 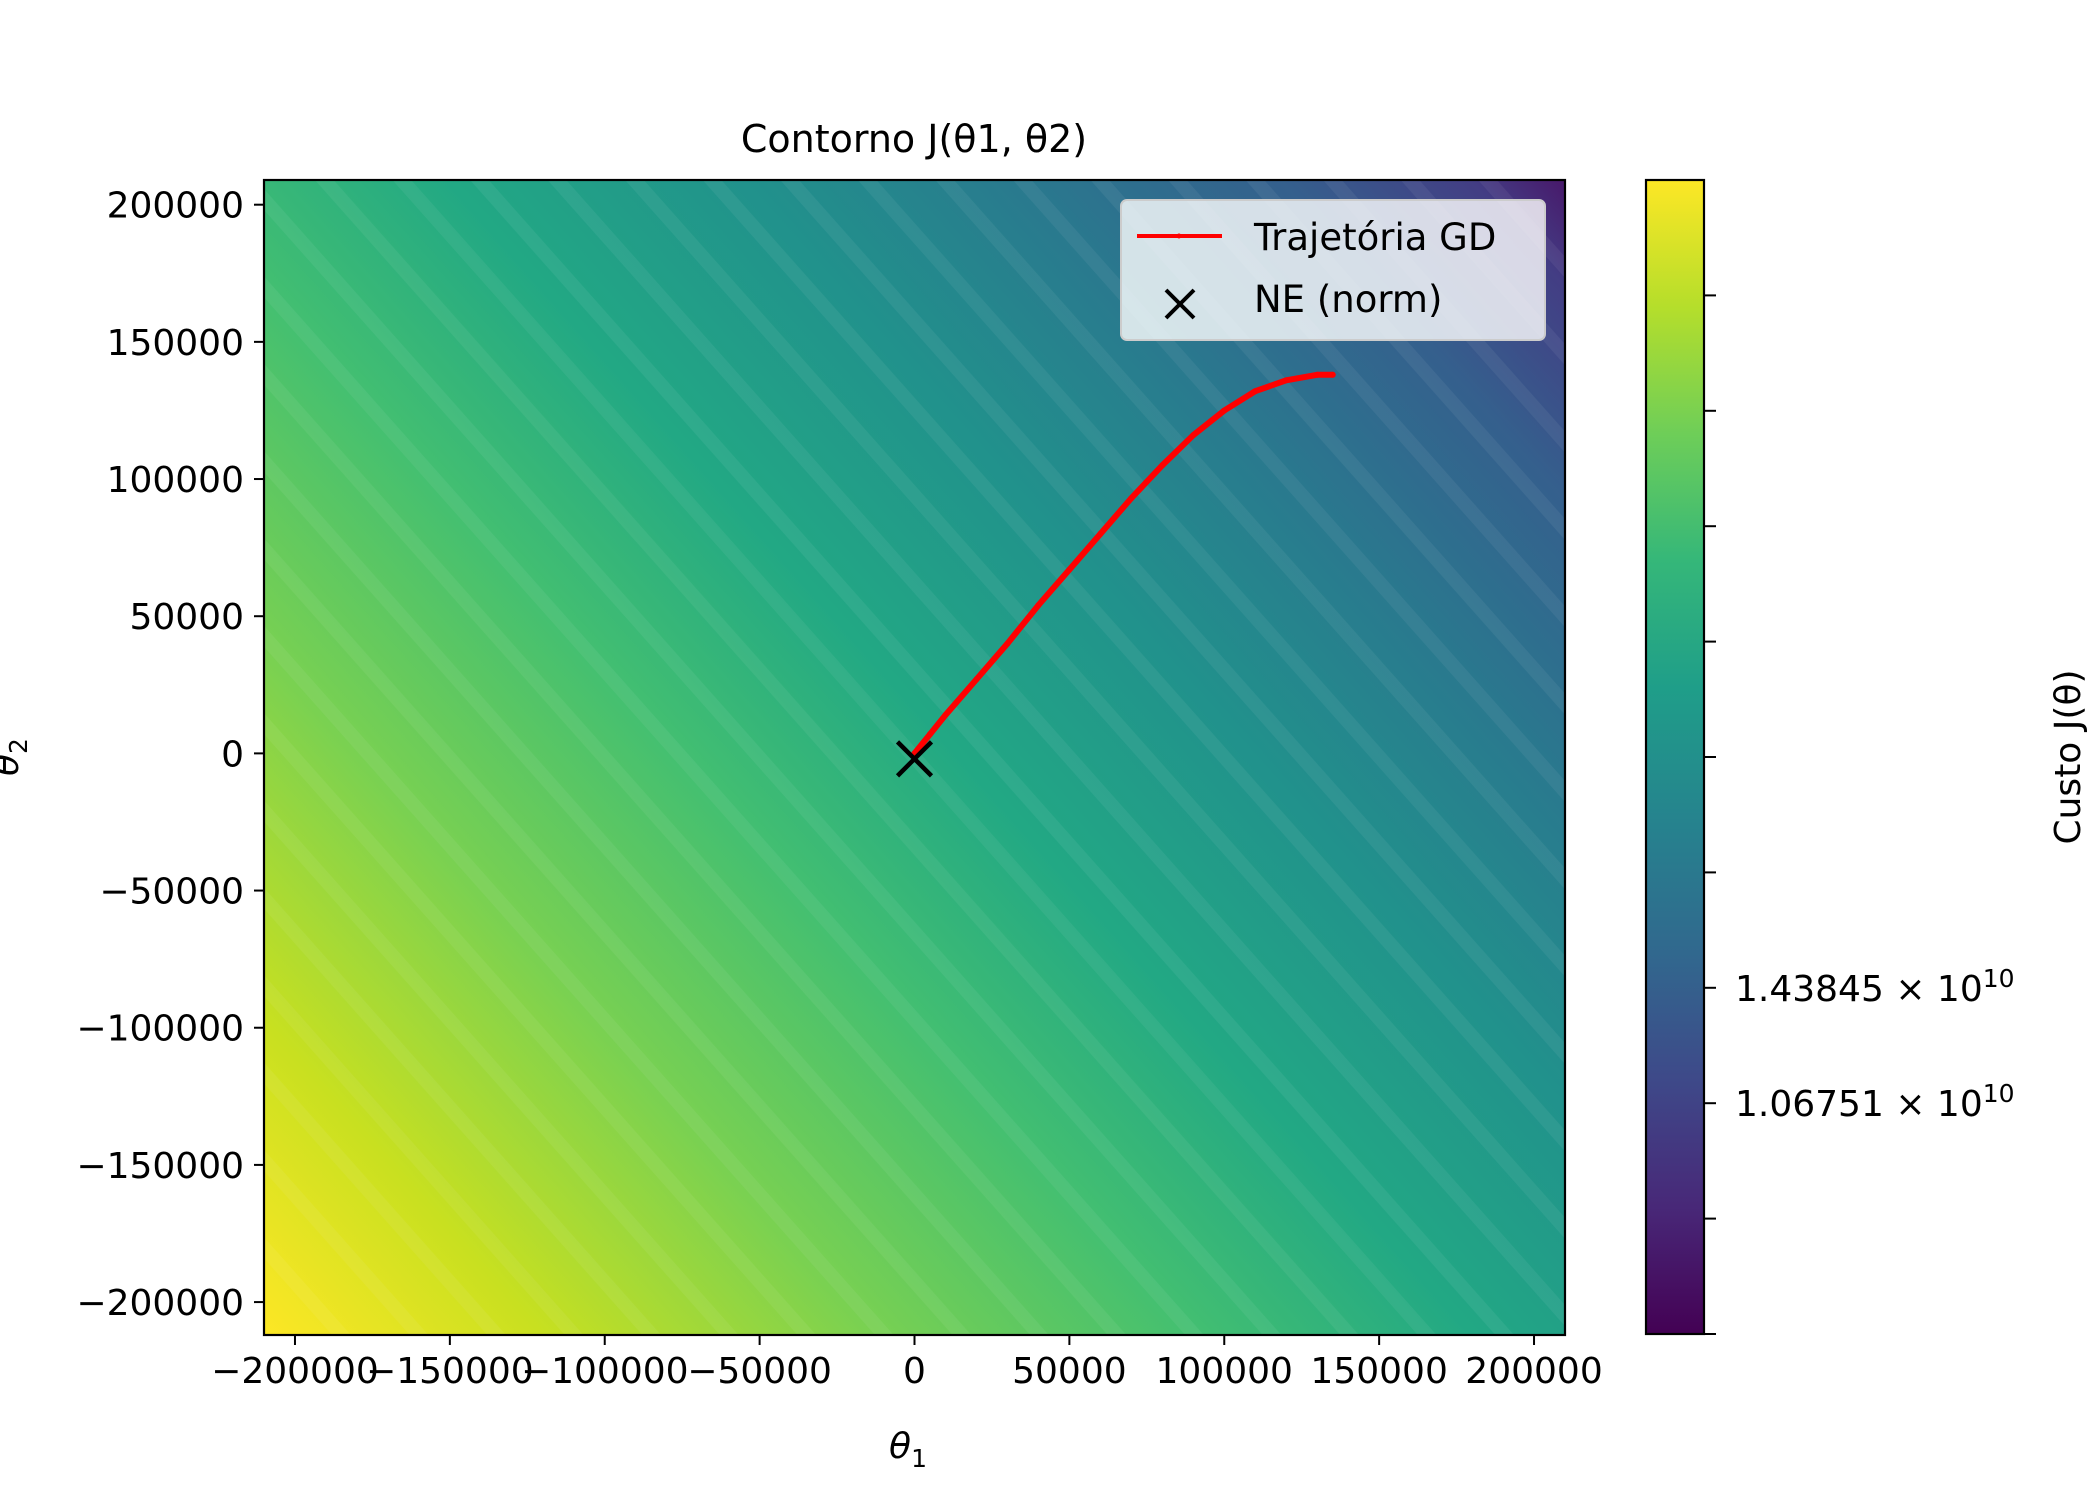 What do you see at coordinates (160, 1029) in the screenshot?
I see `y-tick-label-2: −100000` at bounding box center [160, 1029].